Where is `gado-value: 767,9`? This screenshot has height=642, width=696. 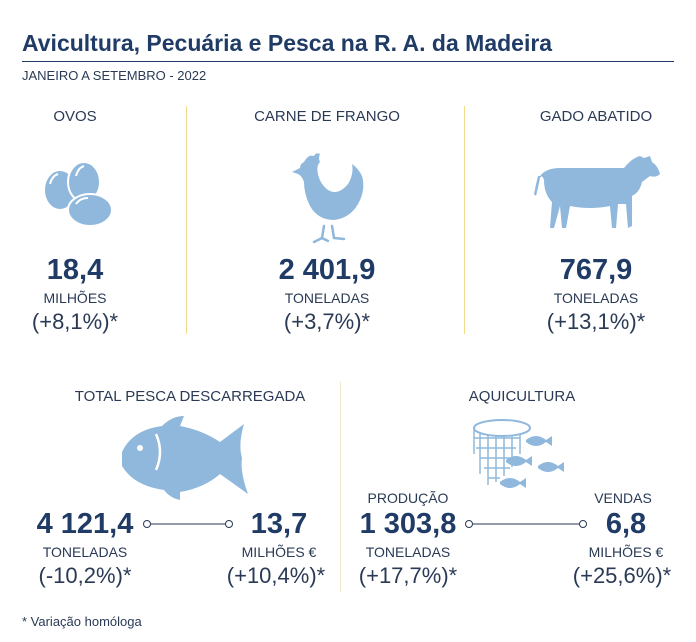
gado-value: 767,9 is located at coordinates (596, 270).